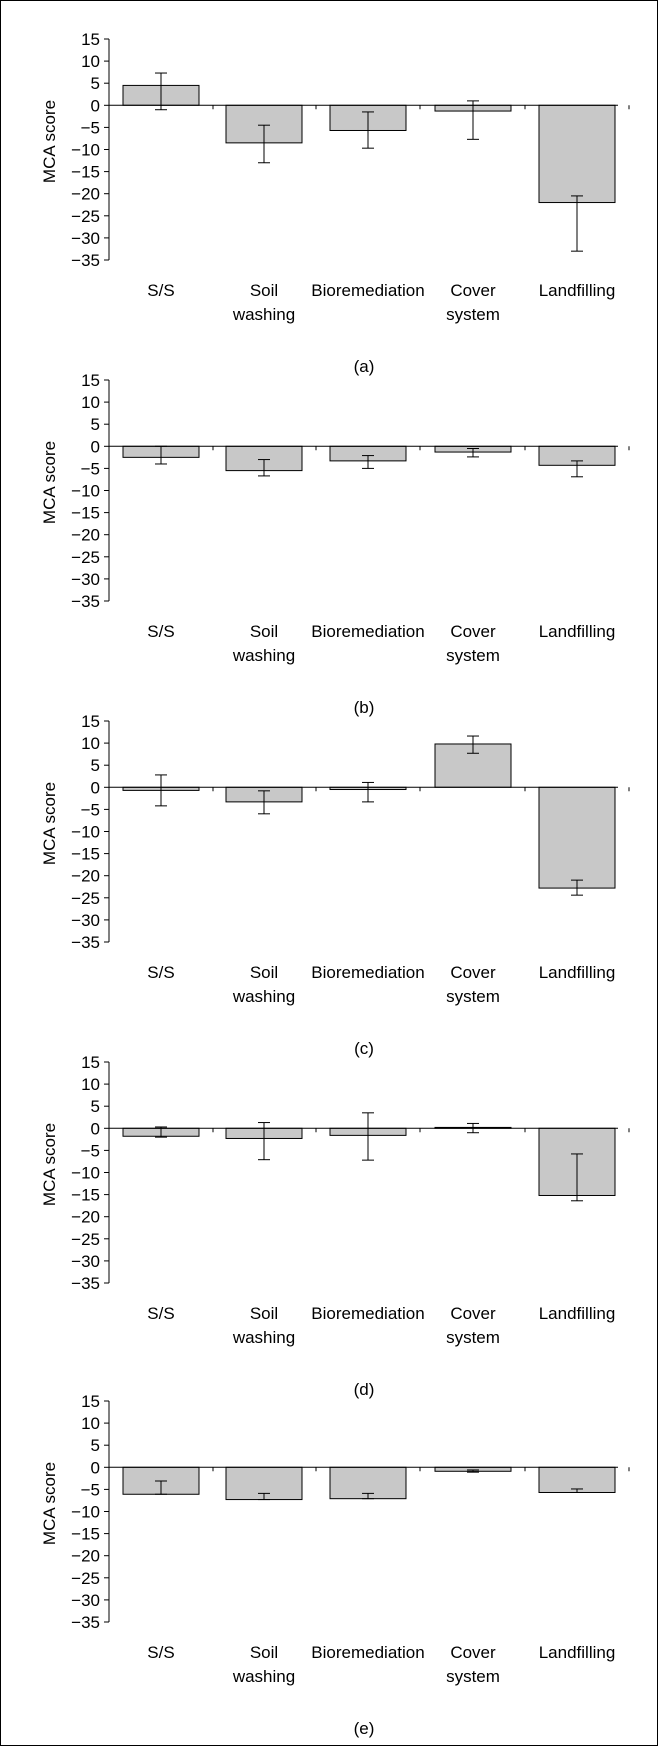  Describe the element at coordinates (364, 1728) in the screenshot. I see `panel-label: (e)` at that location.